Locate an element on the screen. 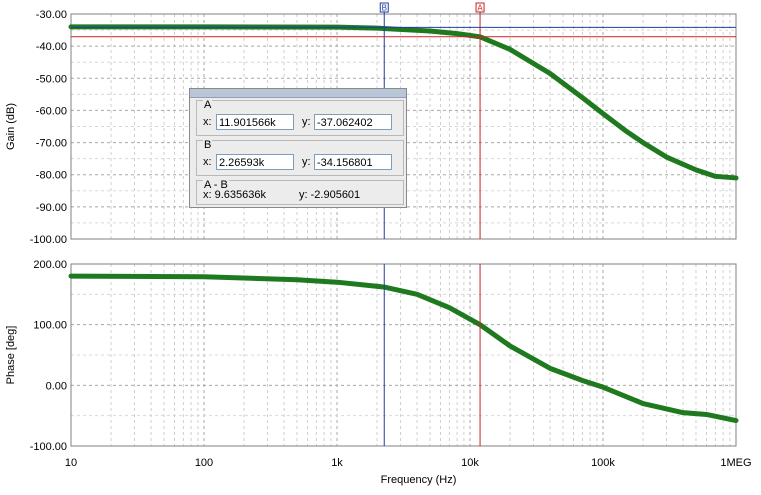 The height and width of the screenshot is (495, 761). cursor-a-y-label: y: is located at coordinates (306, 122).